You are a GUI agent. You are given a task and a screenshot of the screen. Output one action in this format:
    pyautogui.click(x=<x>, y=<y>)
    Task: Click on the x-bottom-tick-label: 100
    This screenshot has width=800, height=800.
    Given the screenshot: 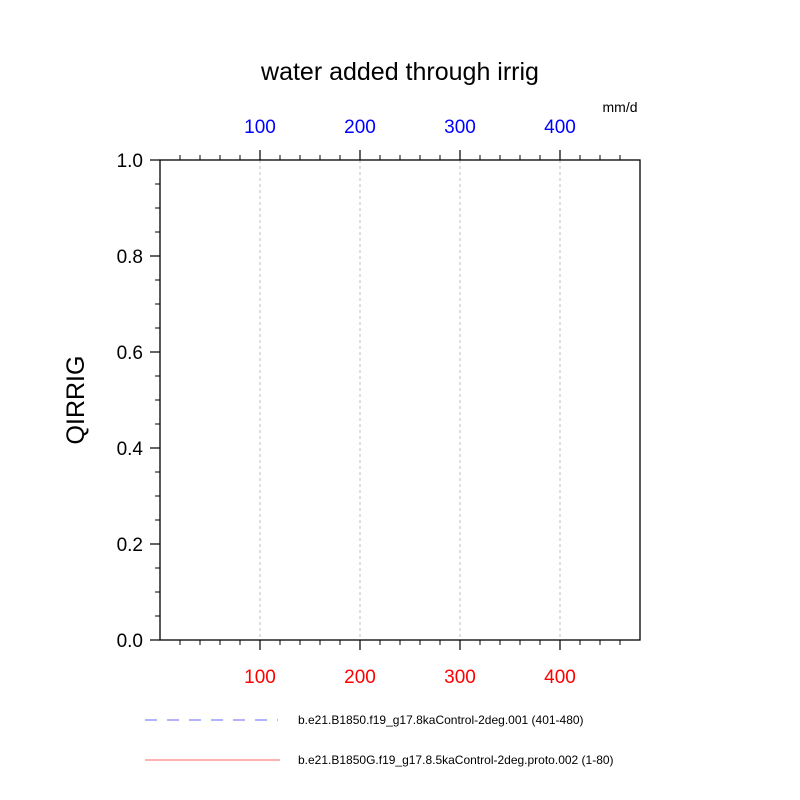 What is the action you would take?
    pyautogui.click(x=260, y=677)
    